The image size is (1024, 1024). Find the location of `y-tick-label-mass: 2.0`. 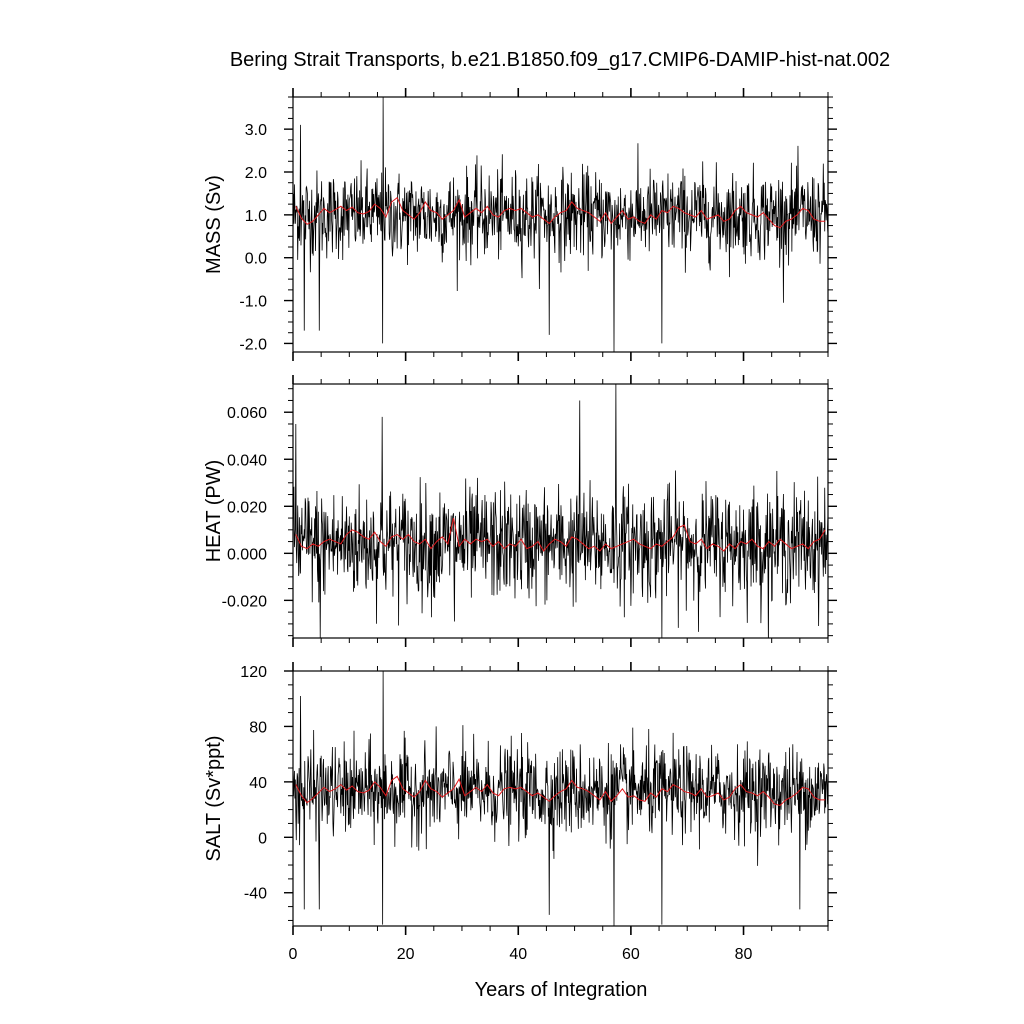

y-tick-label-mass: 2.0 is located at coordinates (256, 173).